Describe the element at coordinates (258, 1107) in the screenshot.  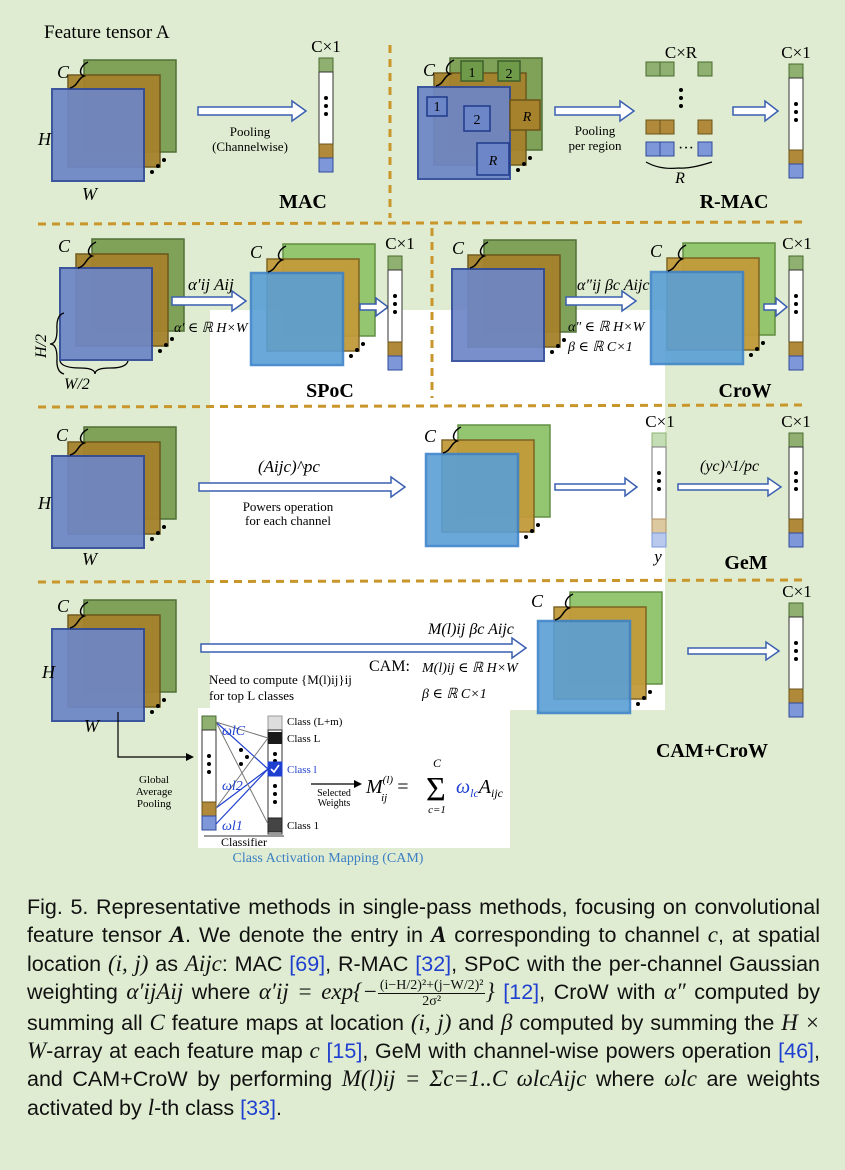
I see `ref-33: [33]` at that location.